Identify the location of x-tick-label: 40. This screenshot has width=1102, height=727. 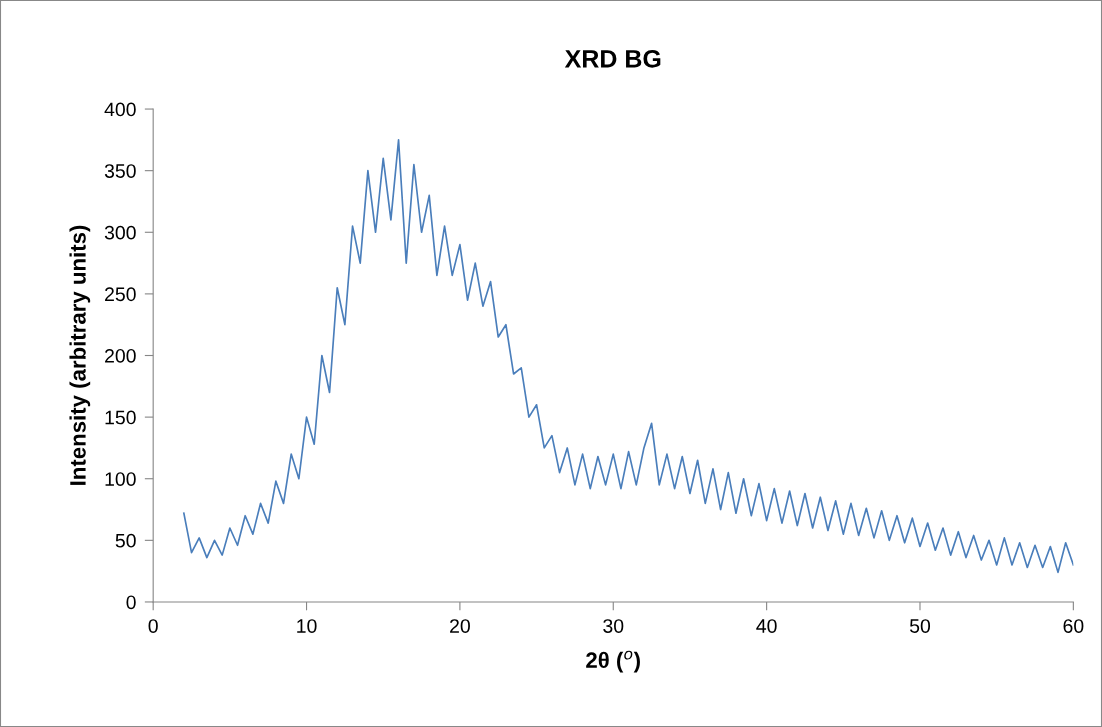
(766, 626).